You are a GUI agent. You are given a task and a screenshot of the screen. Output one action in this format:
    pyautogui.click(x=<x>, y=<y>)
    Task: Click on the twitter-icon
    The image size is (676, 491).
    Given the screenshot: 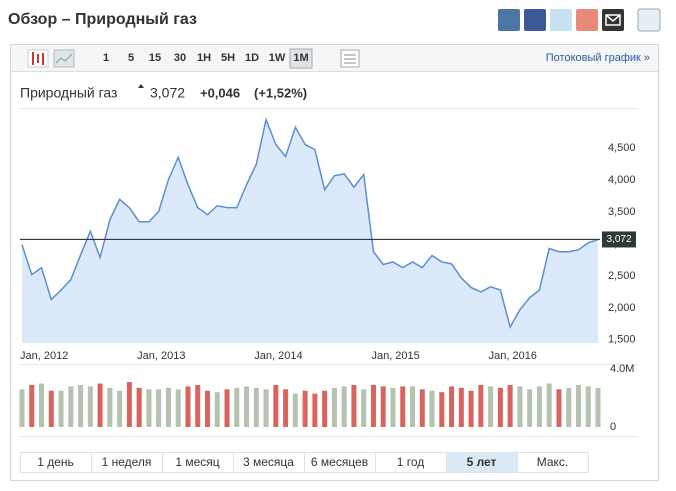 What is the action you would take?
    pyautogui.click(x=561, y=20)
    